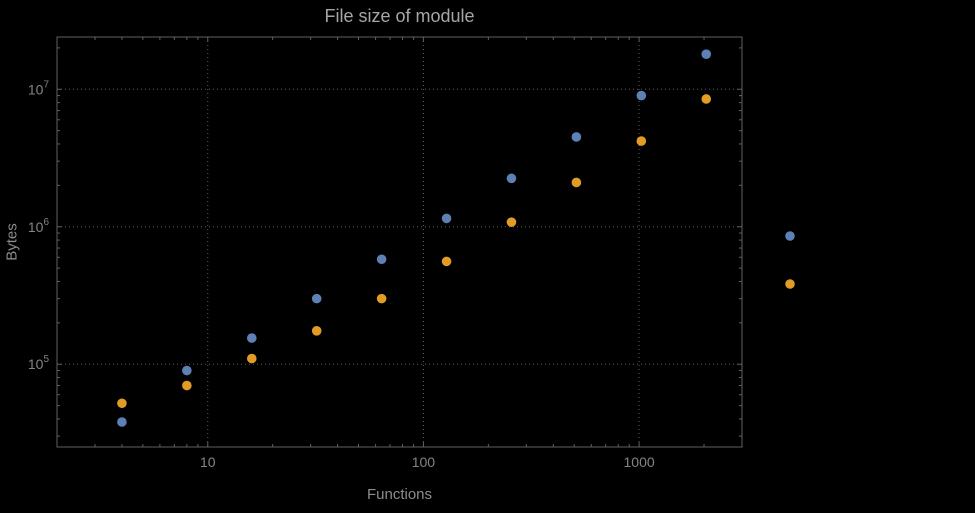 This screenshot has width=975, height=513. What do you see at coordinates (12, 242) in the screenshot?
I see `y-axis-label: Bytes` at bounding box center [12, 242].